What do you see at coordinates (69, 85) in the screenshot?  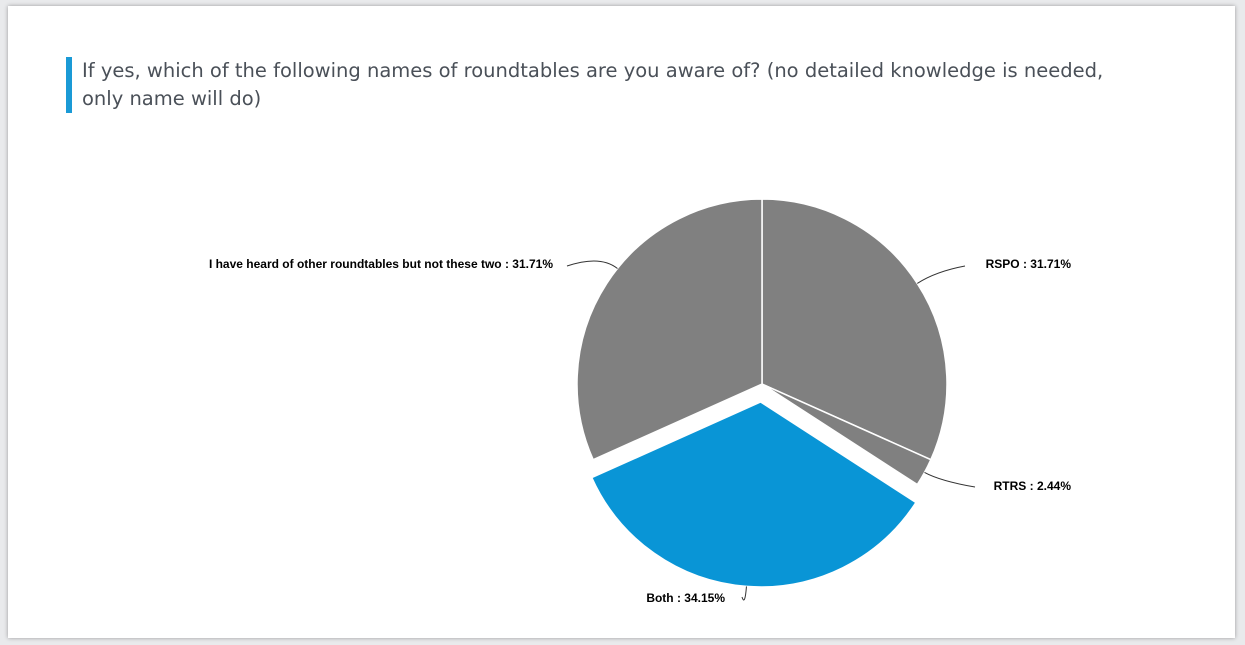 I see `title-accent-bar` at bounding box center [69, 85].